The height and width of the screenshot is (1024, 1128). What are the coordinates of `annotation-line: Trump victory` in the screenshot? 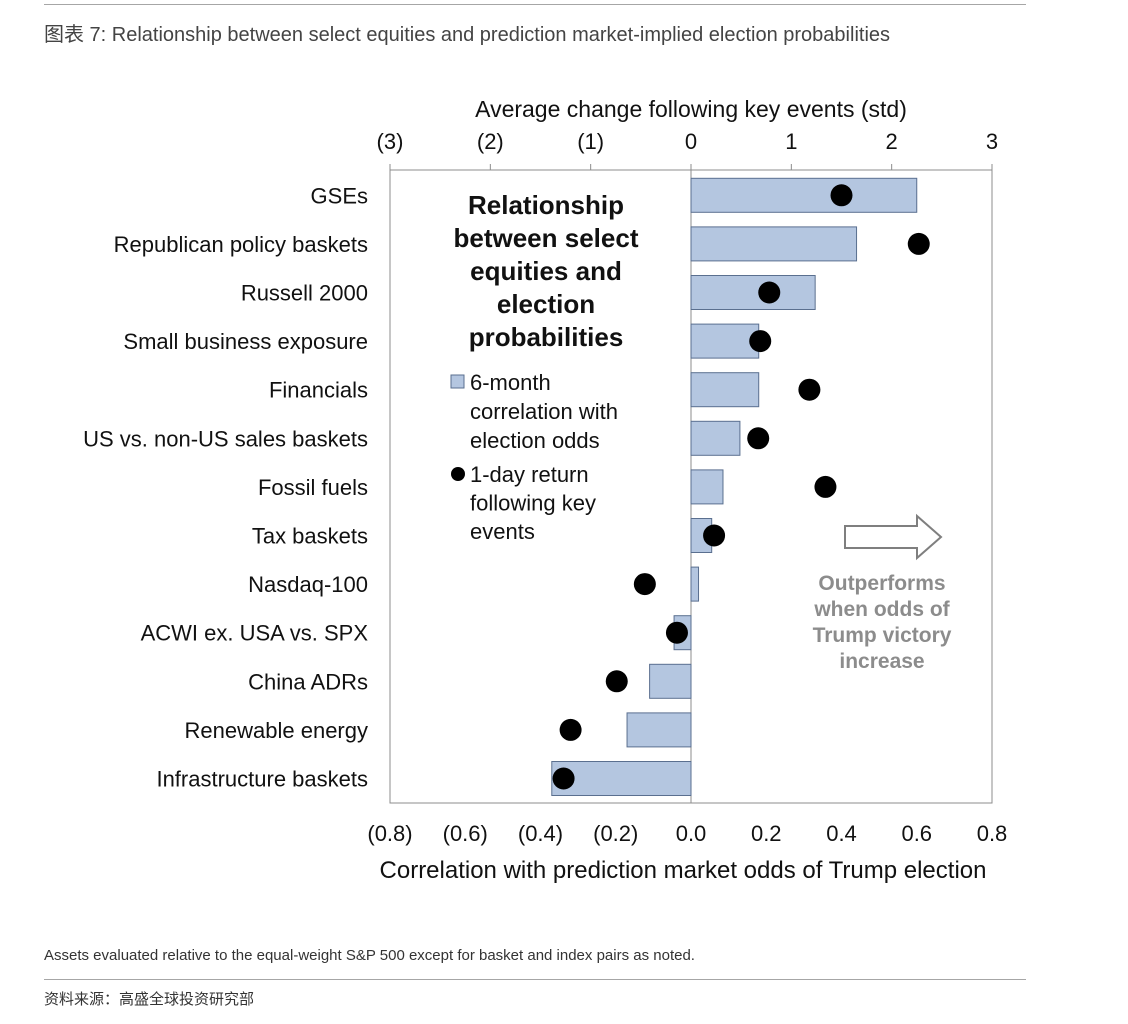 It's located at (882, 635).